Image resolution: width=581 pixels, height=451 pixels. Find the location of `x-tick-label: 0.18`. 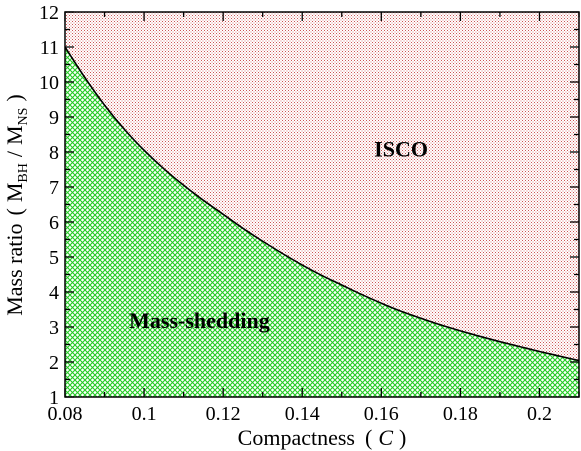

x-tick-label: 0.18 is located at coordinates (460, 414).